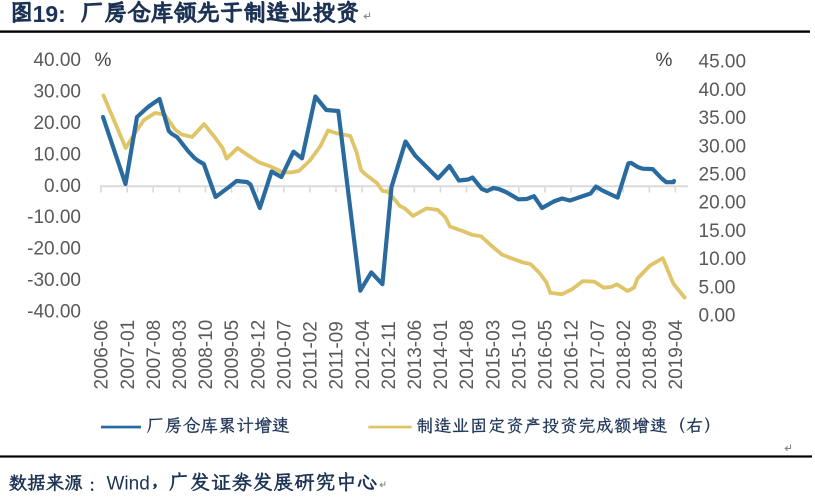  I want to click on svg-text: 2018-02, so click(624, 355).